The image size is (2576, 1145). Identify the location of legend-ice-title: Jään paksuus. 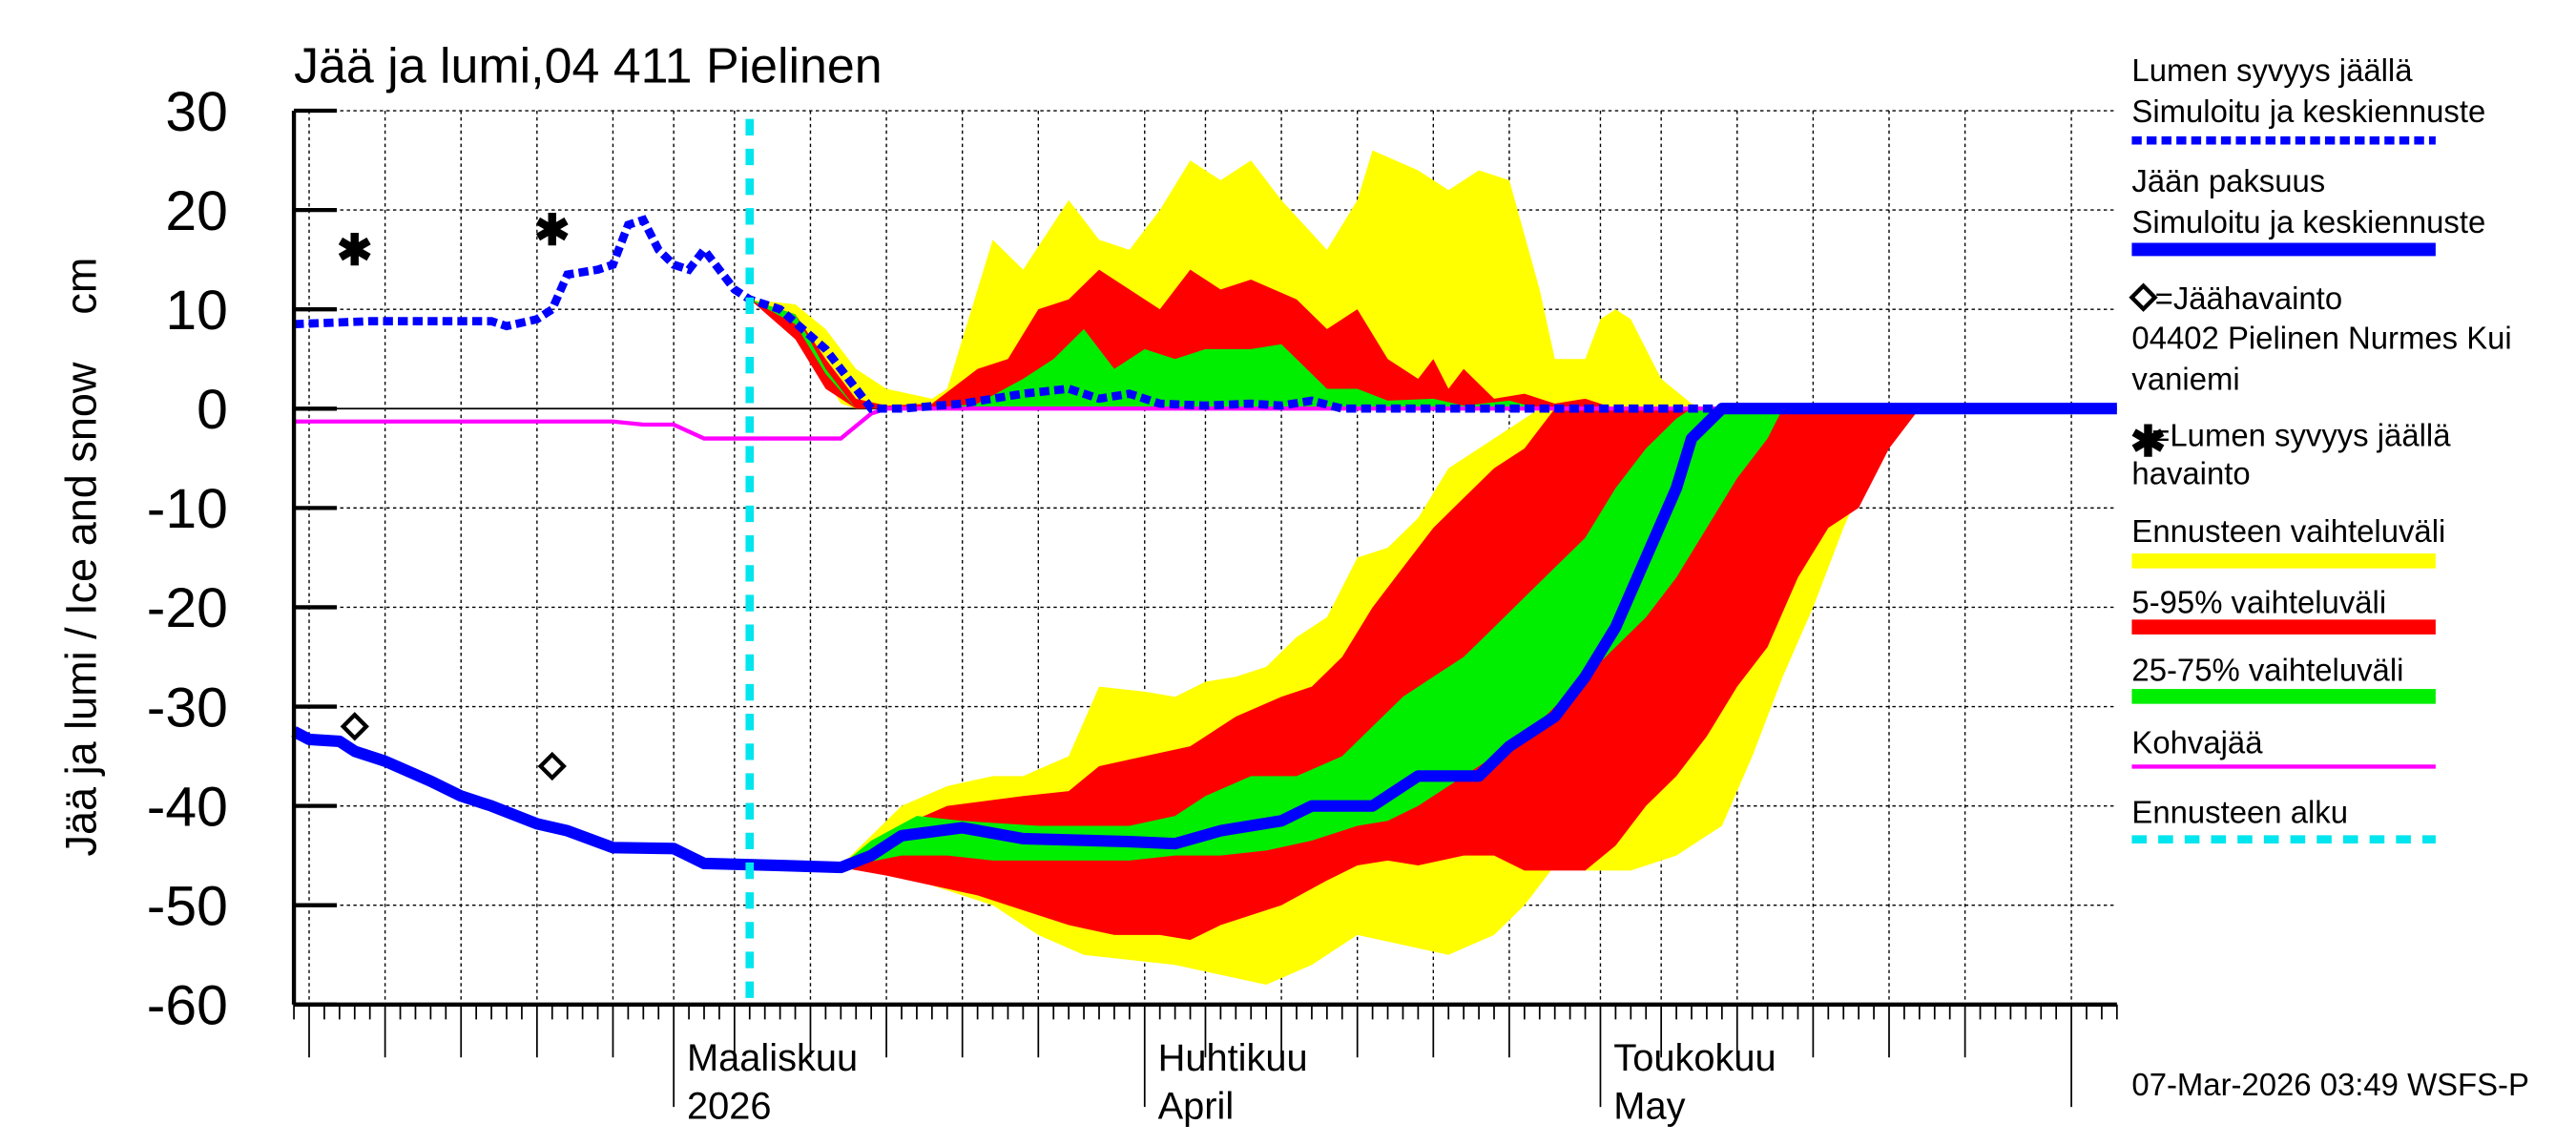
(2228, 180).